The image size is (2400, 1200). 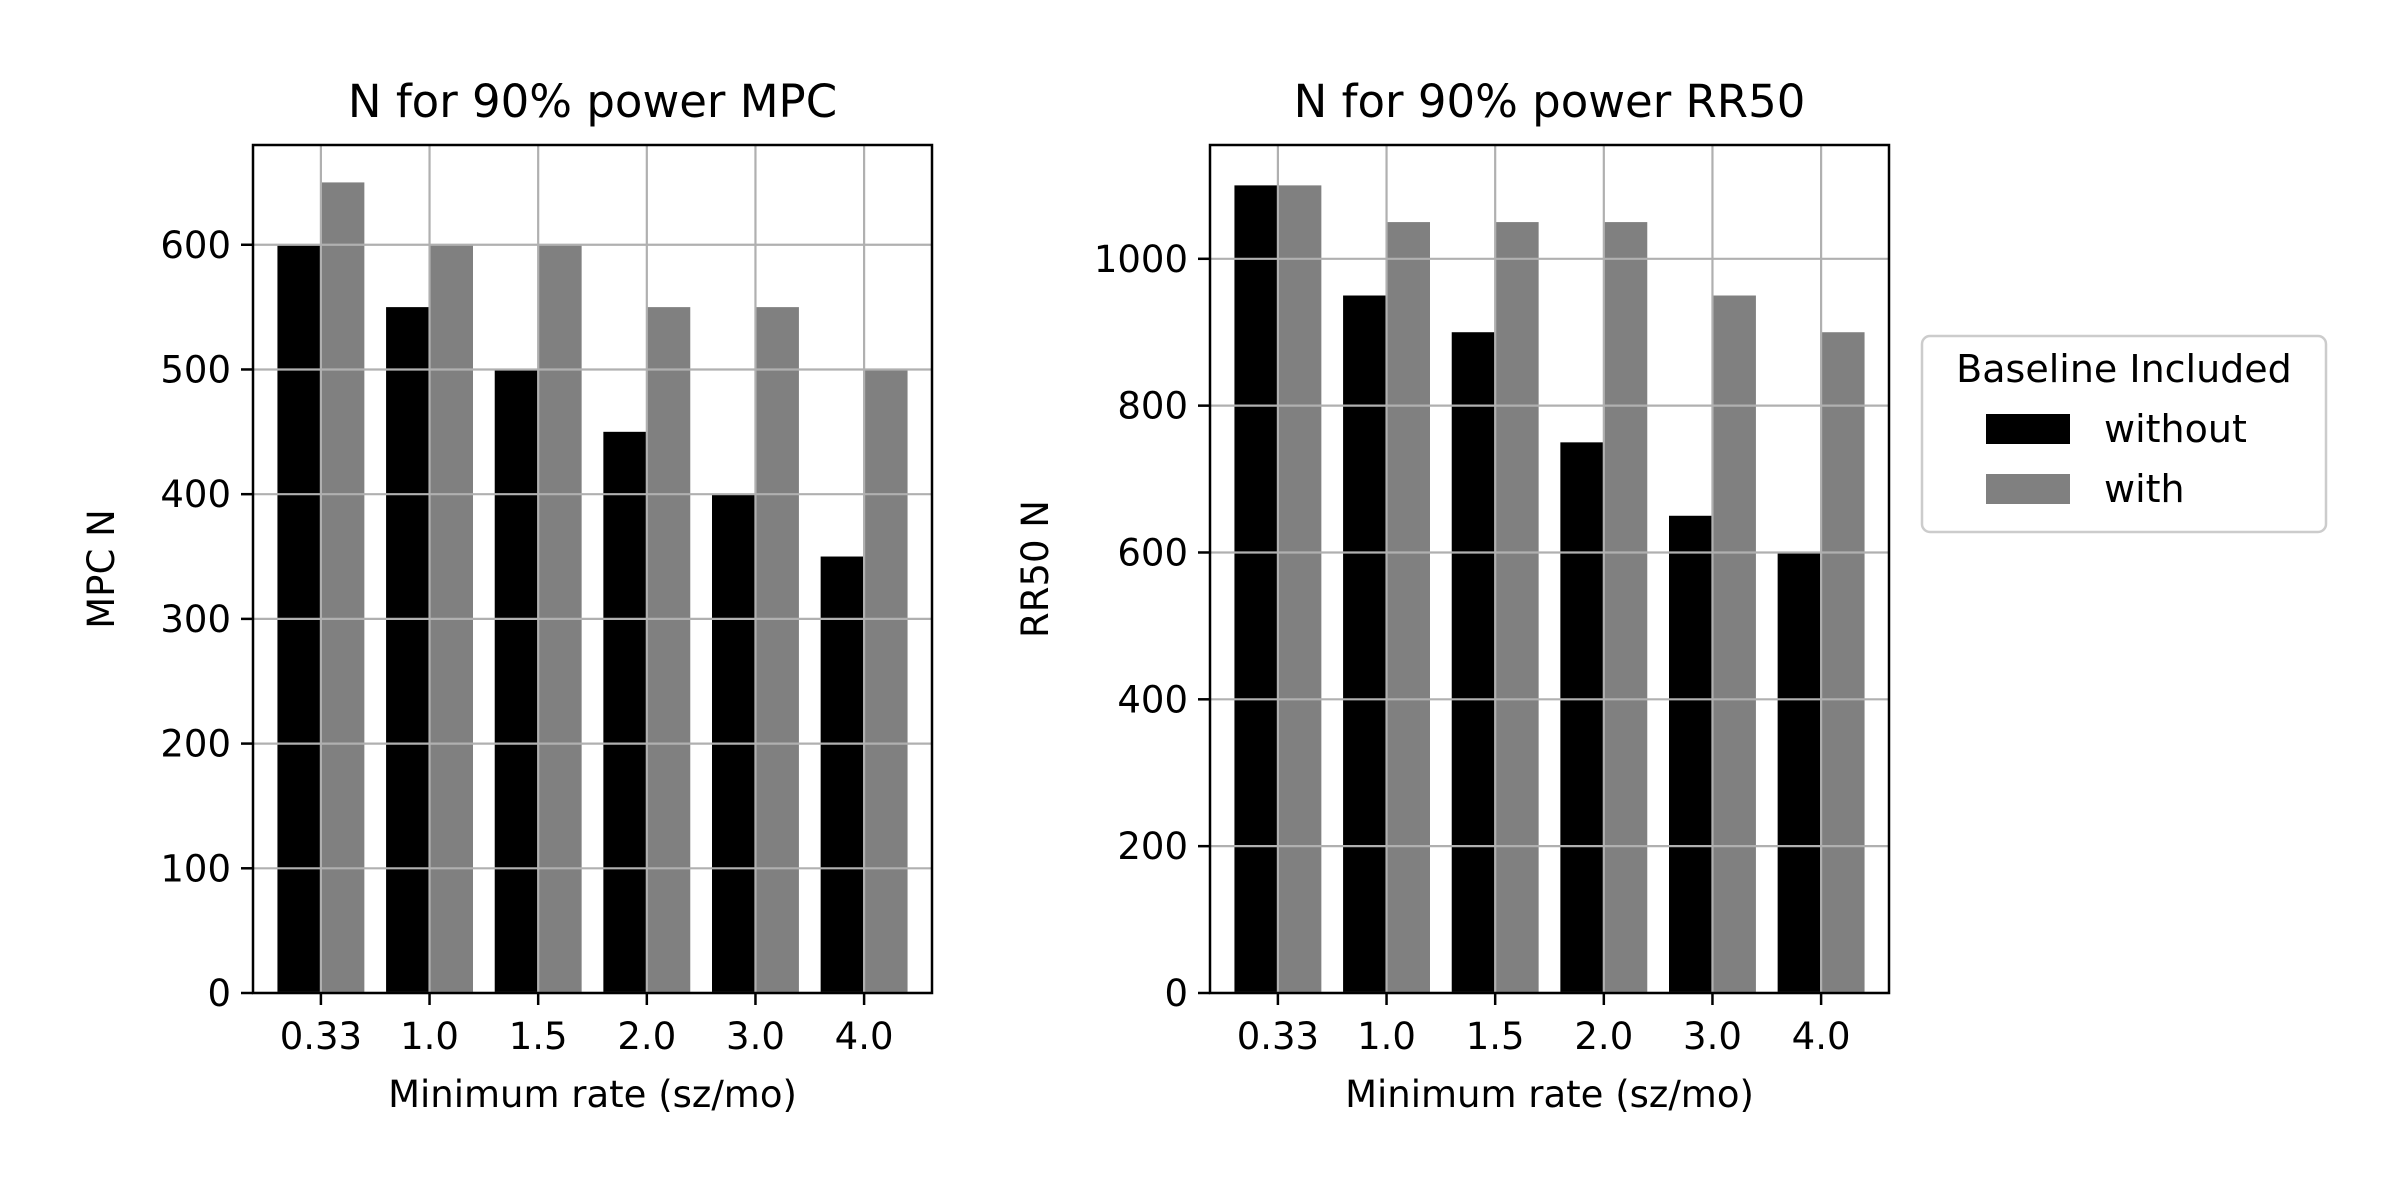 What do you see at coordinates (755, 1036) in the screenshot?
I see `xtick-label-mpc-3.0: 3.0` at bounding box center [755, 1036].